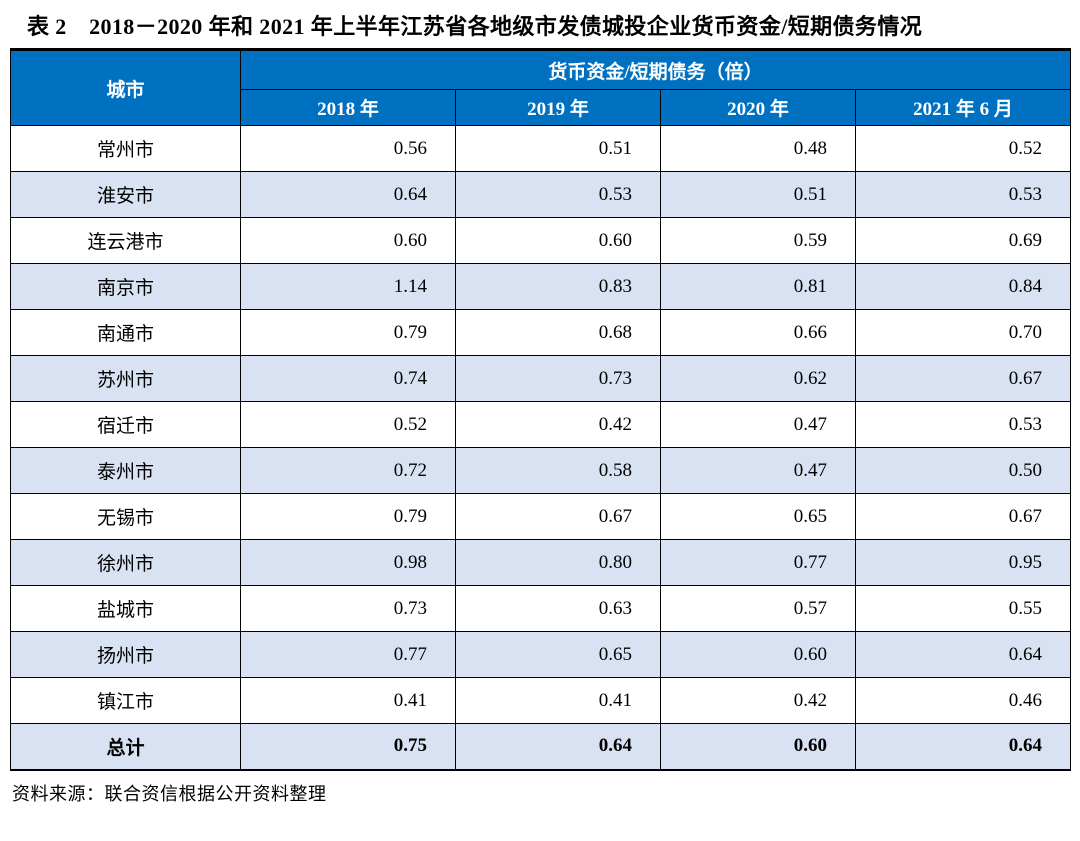  I want to click on value-cell: 0.68, so click(558, 332).